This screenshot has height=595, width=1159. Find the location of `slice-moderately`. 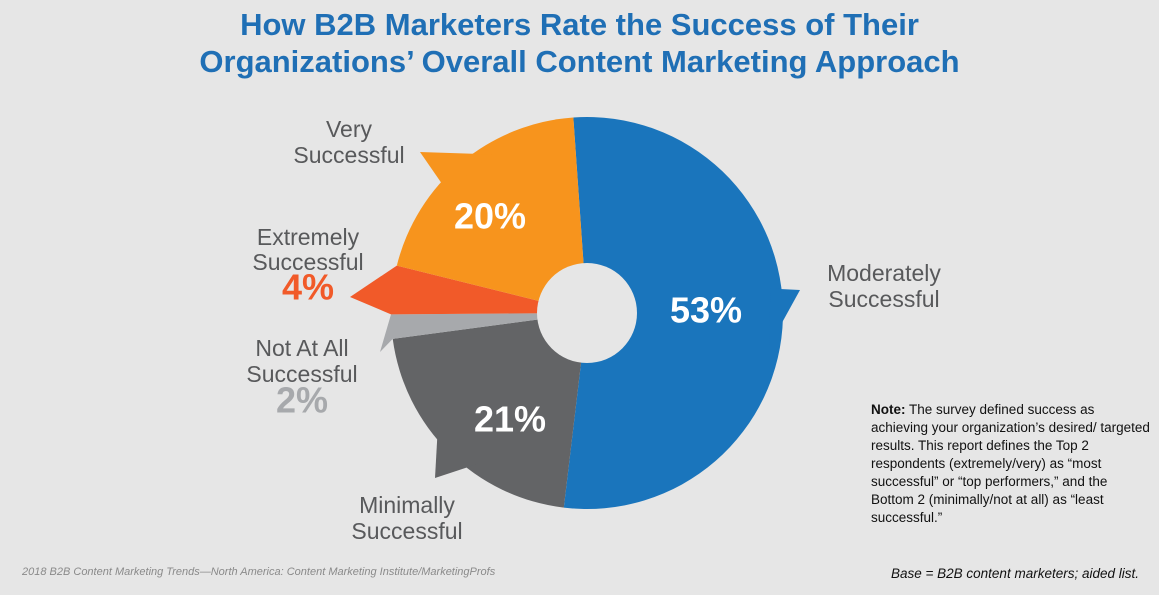

slice-moderately is located at coordinates (673, 313).